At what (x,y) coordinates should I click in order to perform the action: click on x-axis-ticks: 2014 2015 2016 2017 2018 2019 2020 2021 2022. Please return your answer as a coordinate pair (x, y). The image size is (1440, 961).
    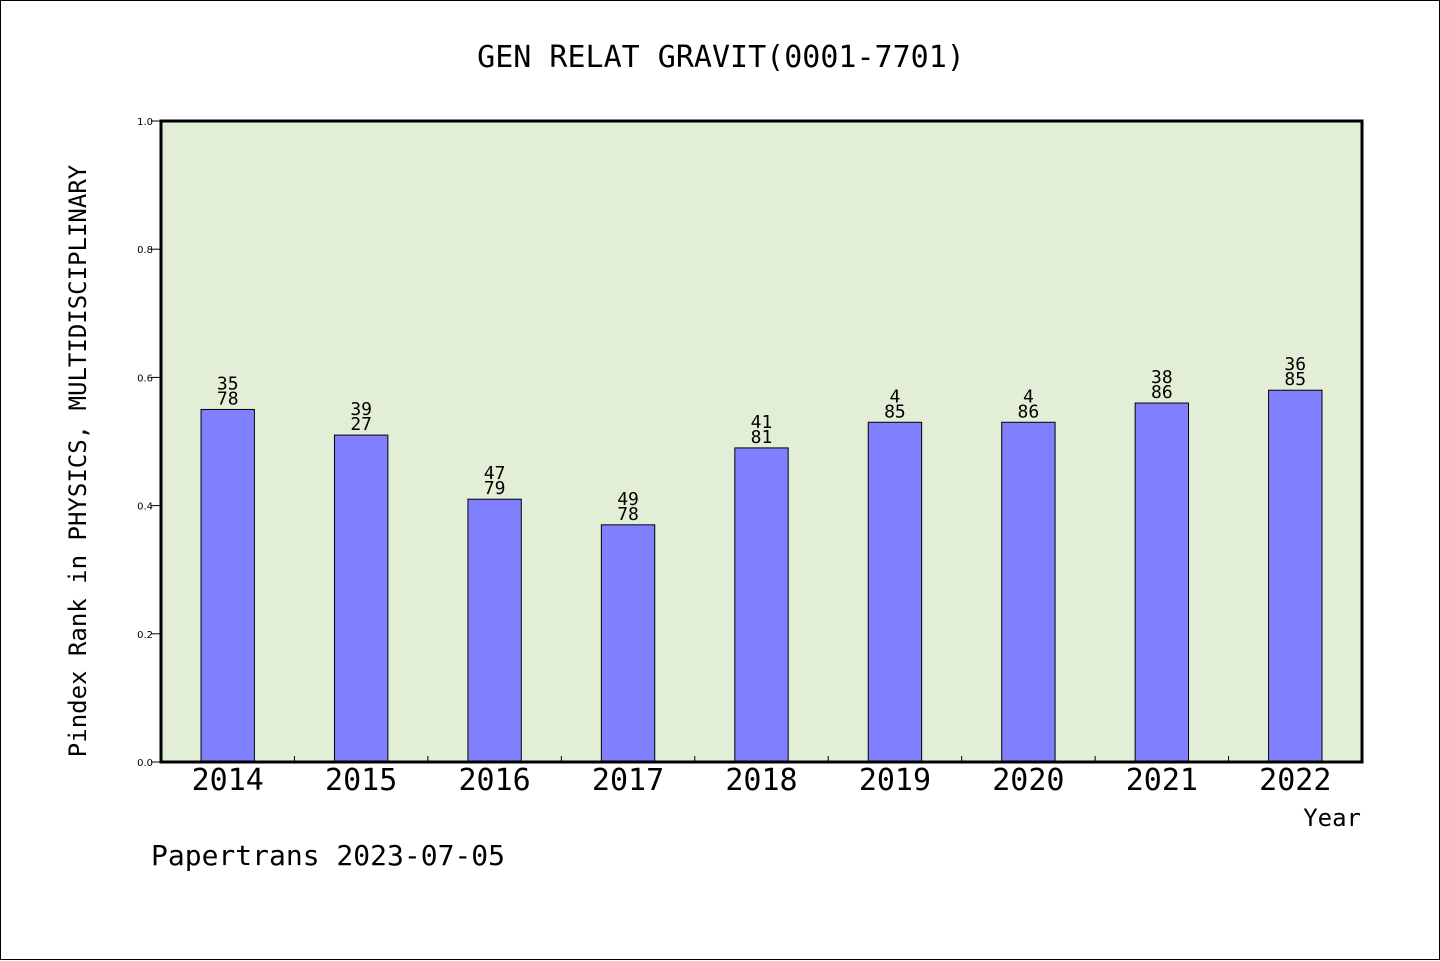
    Looking at the image, I should click on (761, 777).